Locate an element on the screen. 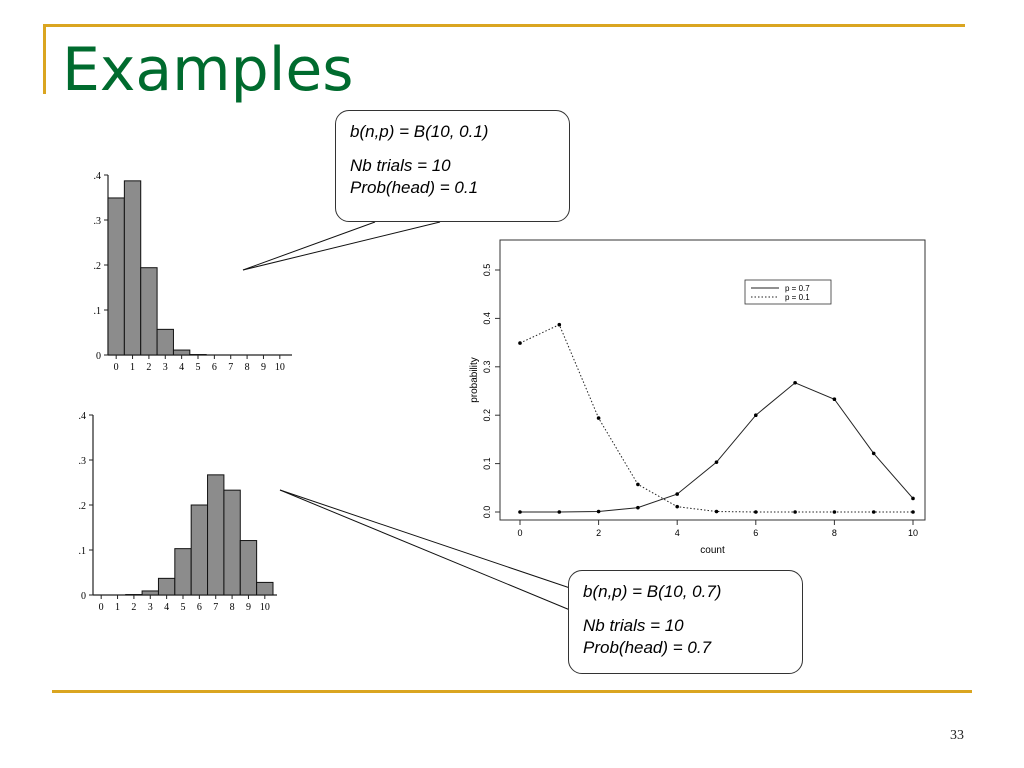 The width and height of the screenshot is (1024, 768). callout-top-prob: Prob(head) = 0.1 is located at coordinates (414, 187).